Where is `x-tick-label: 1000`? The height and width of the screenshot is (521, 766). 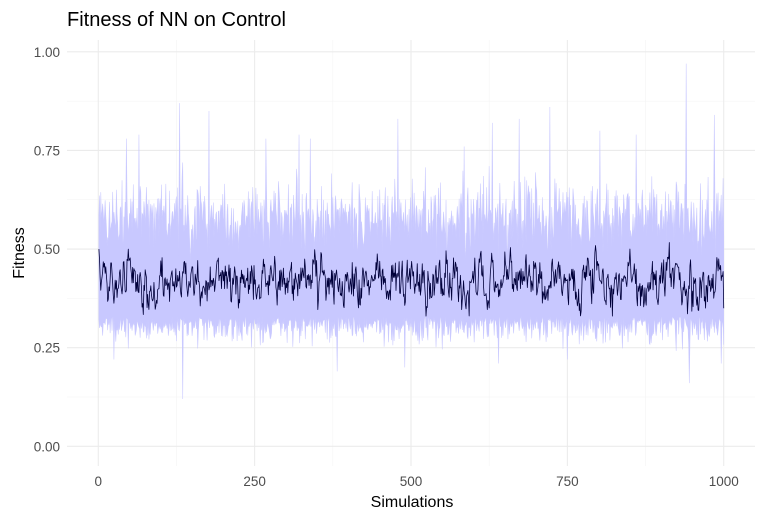 x-tick-label: 1000 is located at coordinates (724, 481).